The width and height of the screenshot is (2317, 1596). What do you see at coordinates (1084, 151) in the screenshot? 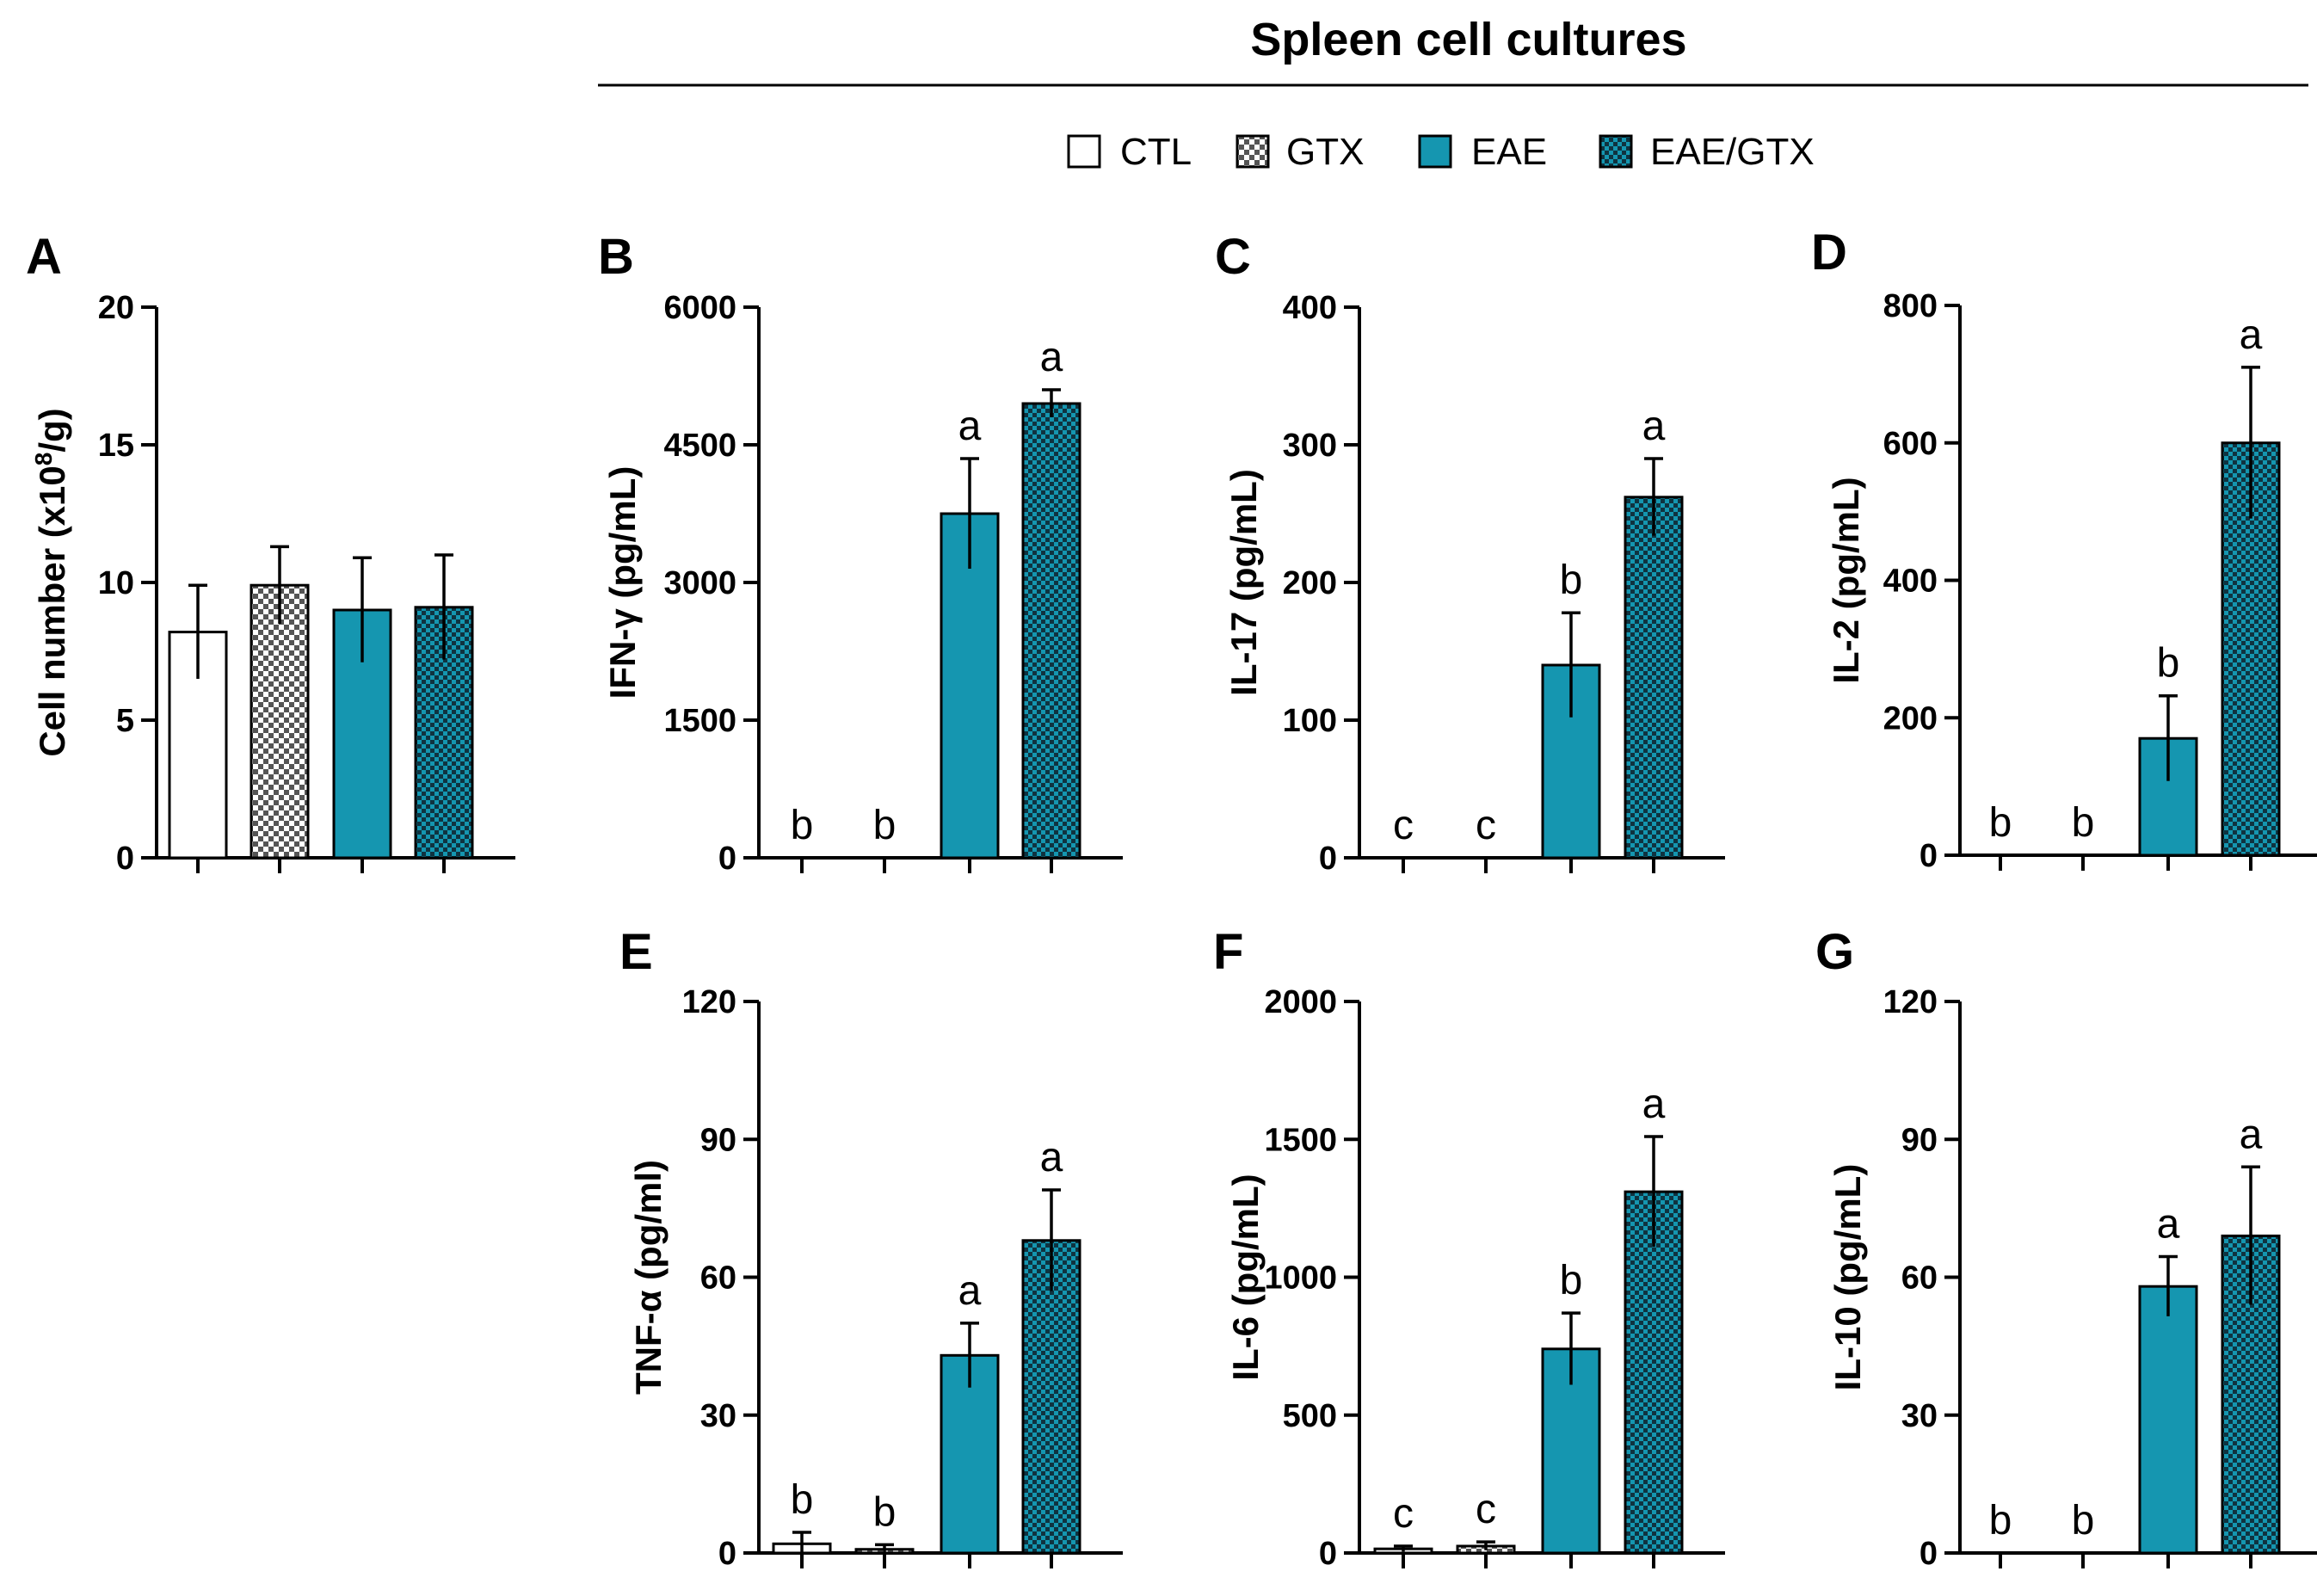
I see `legend-swatch-ctl` at bounding box center [1084, 151].